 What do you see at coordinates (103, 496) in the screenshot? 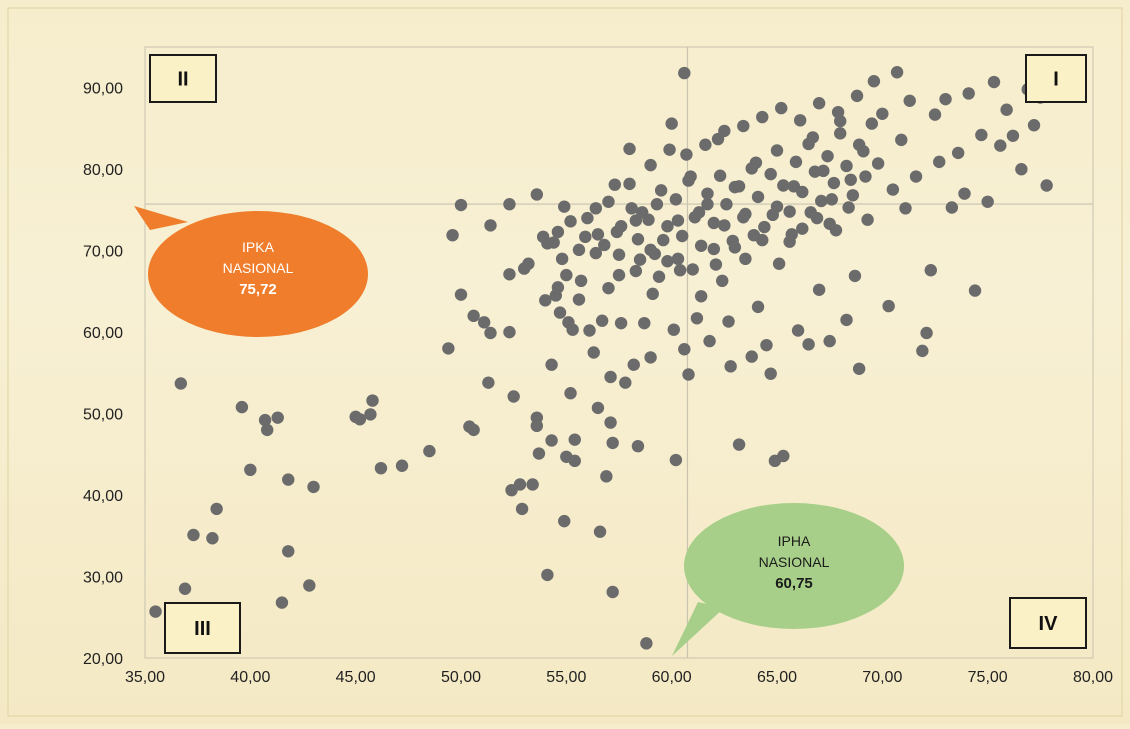
I see `y-tick-label: 40,00` at bounding box center [103, 496].